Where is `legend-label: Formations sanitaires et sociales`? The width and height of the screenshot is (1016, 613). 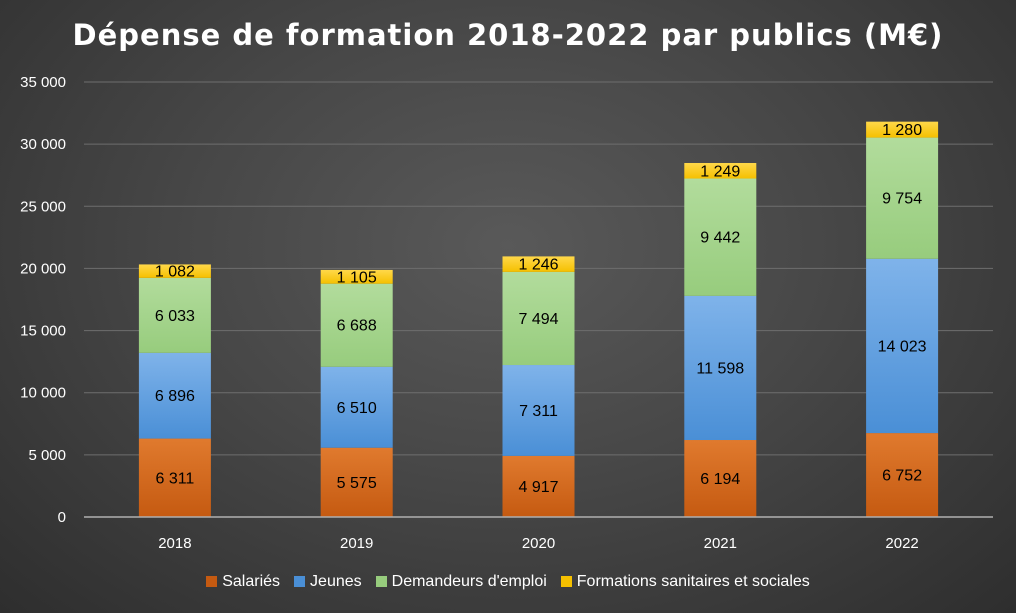 legend-label: Formations sanitaires et sociales is located at coordinates (693, 581).